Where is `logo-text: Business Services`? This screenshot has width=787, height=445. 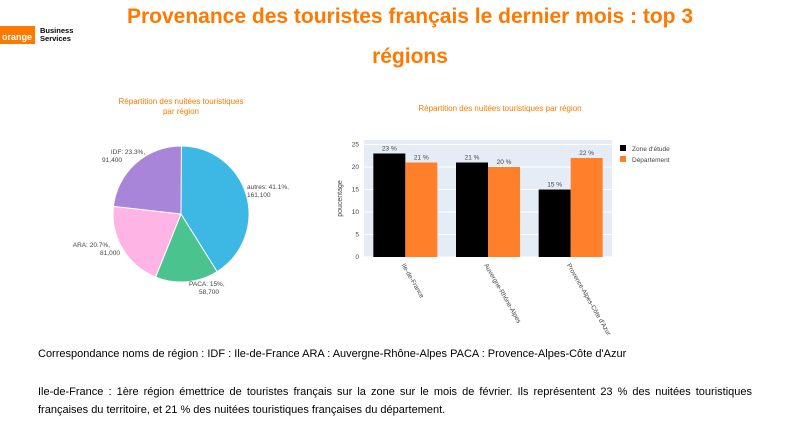 logo-text: Business Services is located at coordinates (56, 35).